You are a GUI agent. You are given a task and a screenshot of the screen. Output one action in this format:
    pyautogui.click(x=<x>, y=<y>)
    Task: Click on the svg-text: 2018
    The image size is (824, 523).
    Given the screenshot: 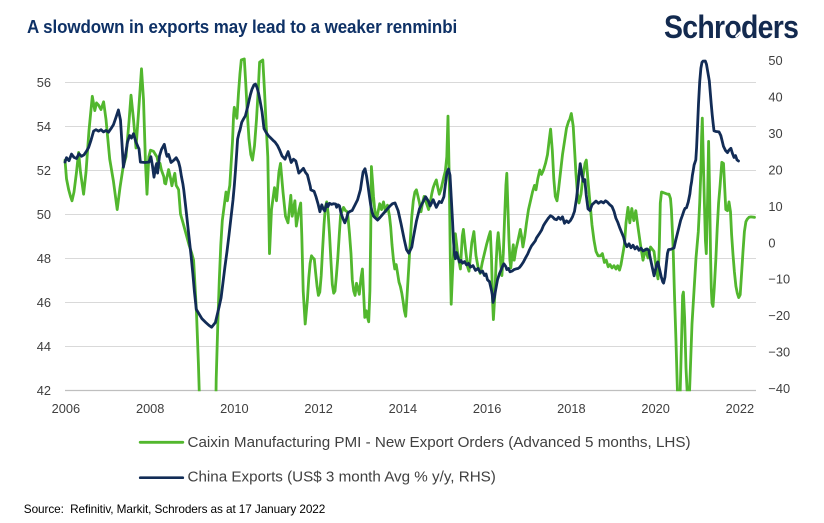 What is the action you would take?
    pyautogui.click(x=571, y=408)
    